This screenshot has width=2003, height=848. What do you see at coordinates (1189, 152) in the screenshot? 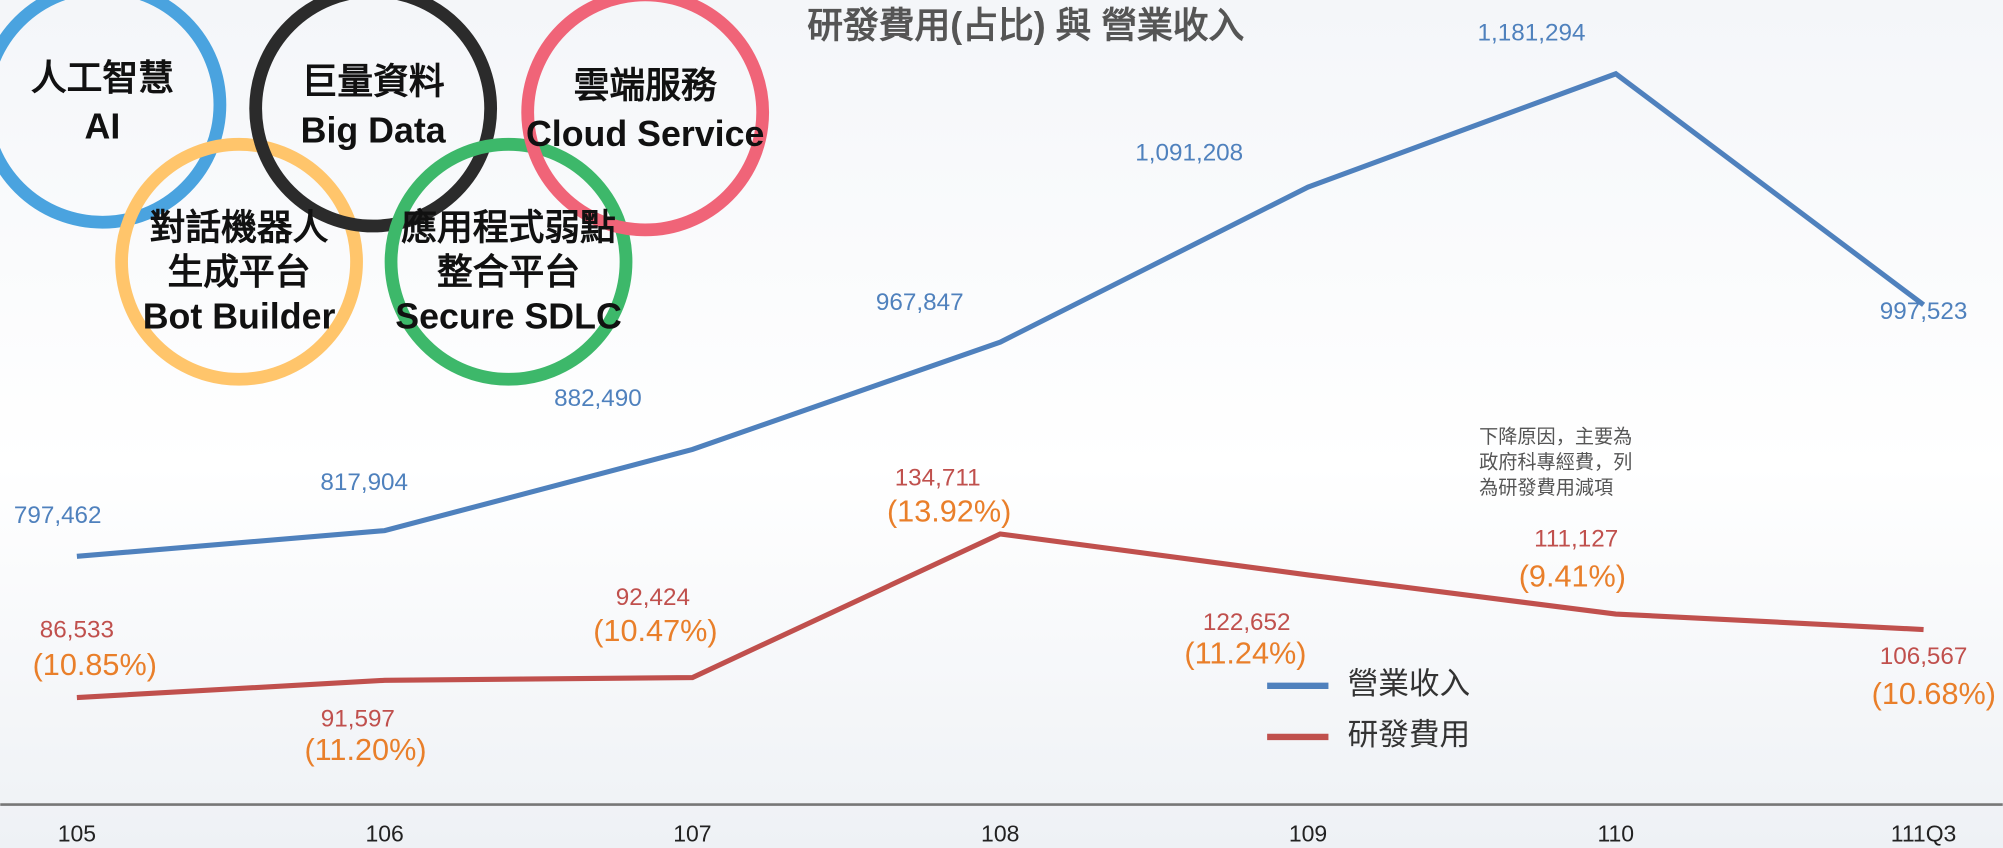
I see `value-label: 1,091,208` at bounding box center [1189, 152].